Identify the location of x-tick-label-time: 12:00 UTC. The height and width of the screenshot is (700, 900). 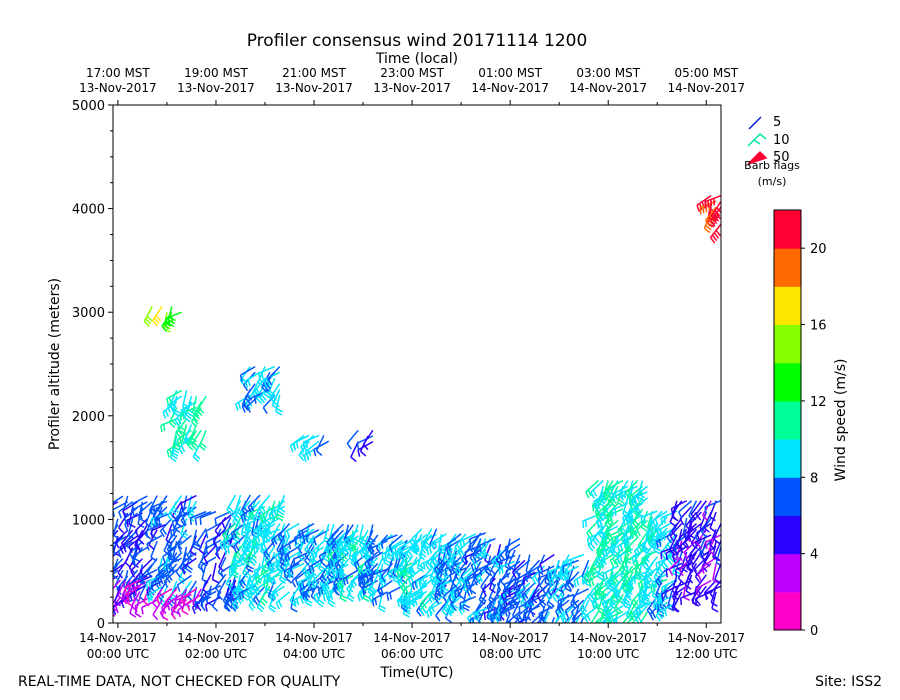
(706, 654).